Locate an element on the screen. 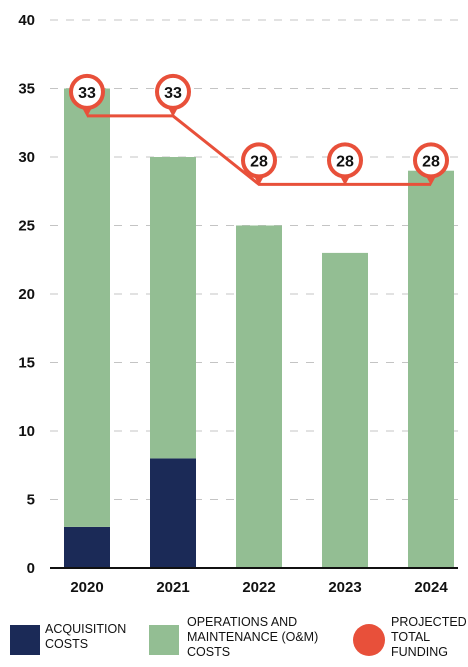  funding-markers: 33 33 28 28 28 is located at coordinates (259, 129).